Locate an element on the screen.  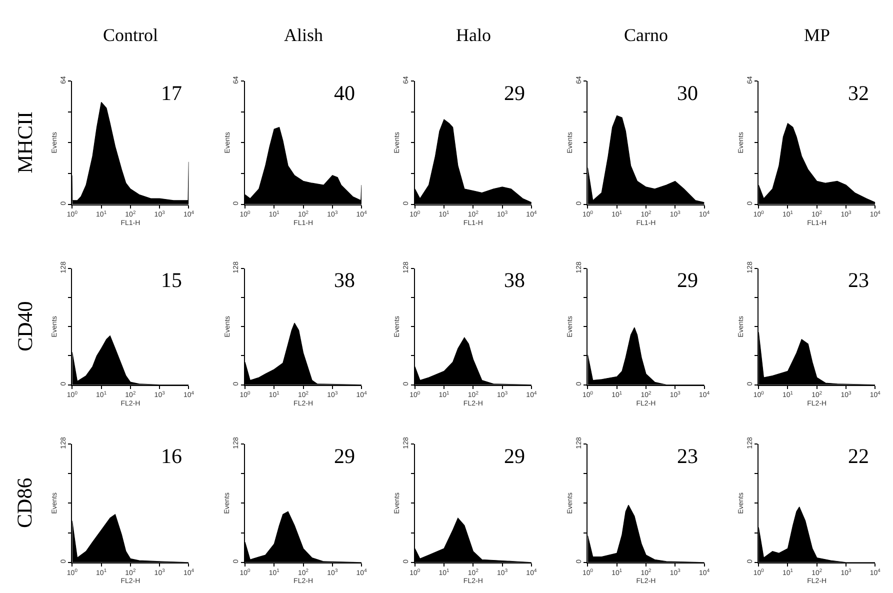
annotation: 32 is located at coordinates (858, 93).